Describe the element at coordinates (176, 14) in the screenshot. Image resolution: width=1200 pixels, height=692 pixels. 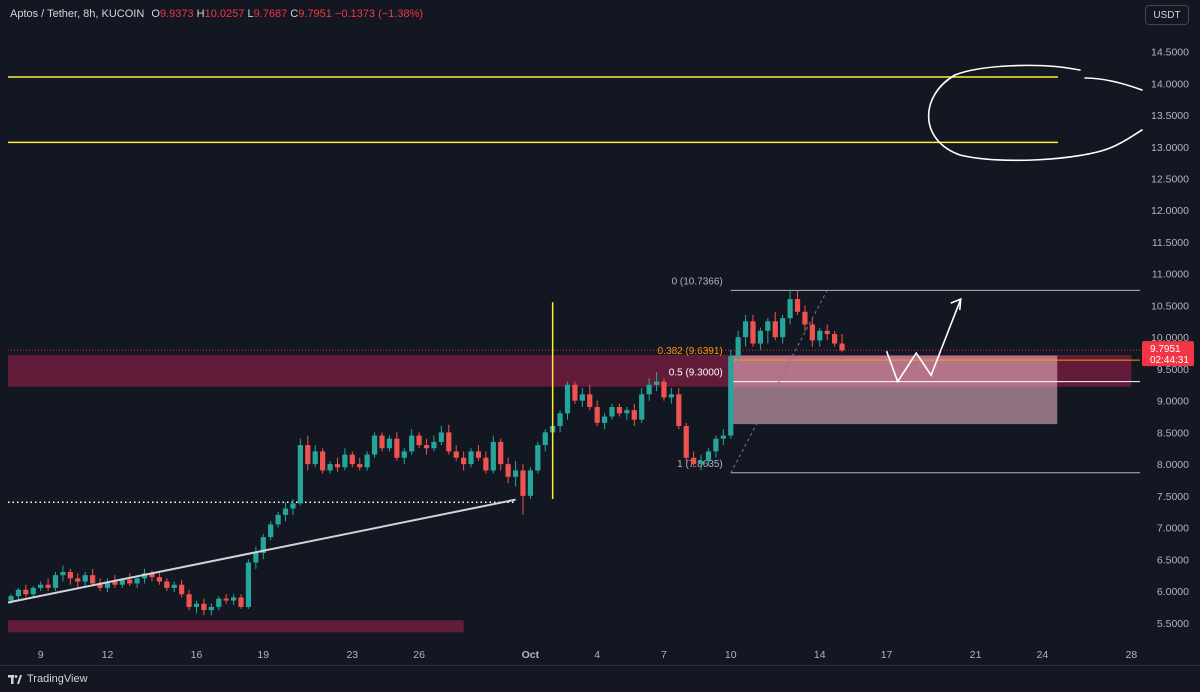
I see `open-value: 9.9373` at that location.